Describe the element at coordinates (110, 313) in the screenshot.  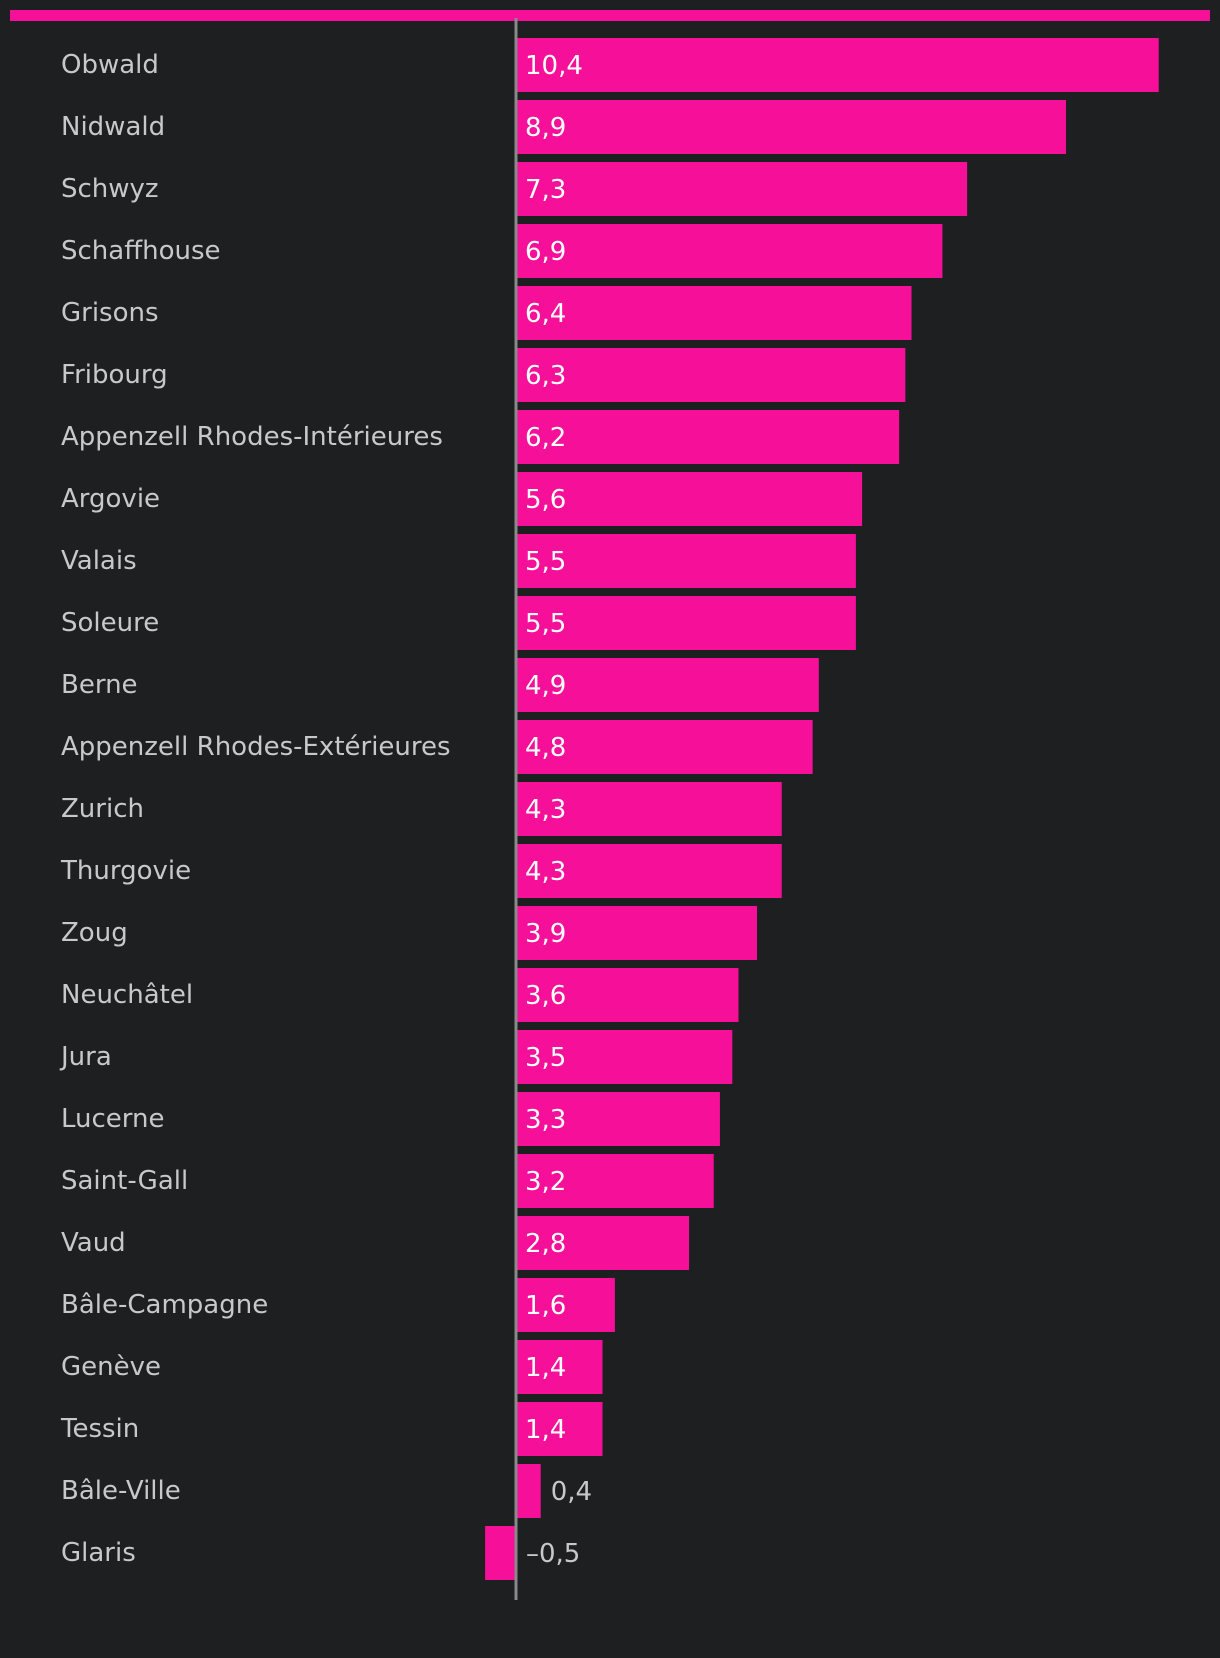
I see `category-label: Grisons` at that location.